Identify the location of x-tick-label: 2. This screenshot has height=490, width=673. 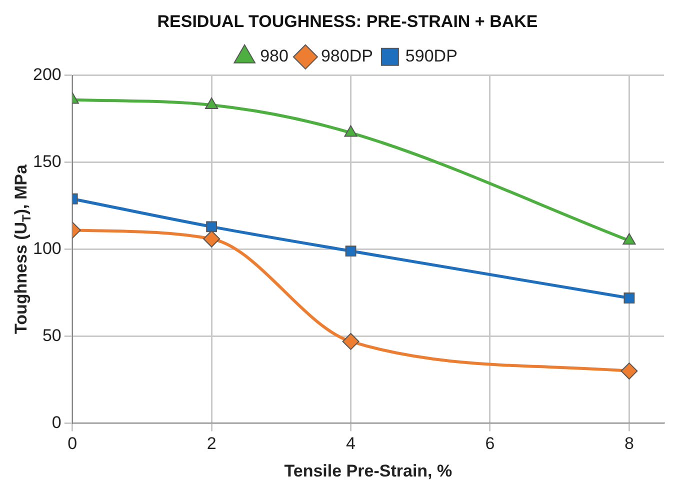
(211, 444).